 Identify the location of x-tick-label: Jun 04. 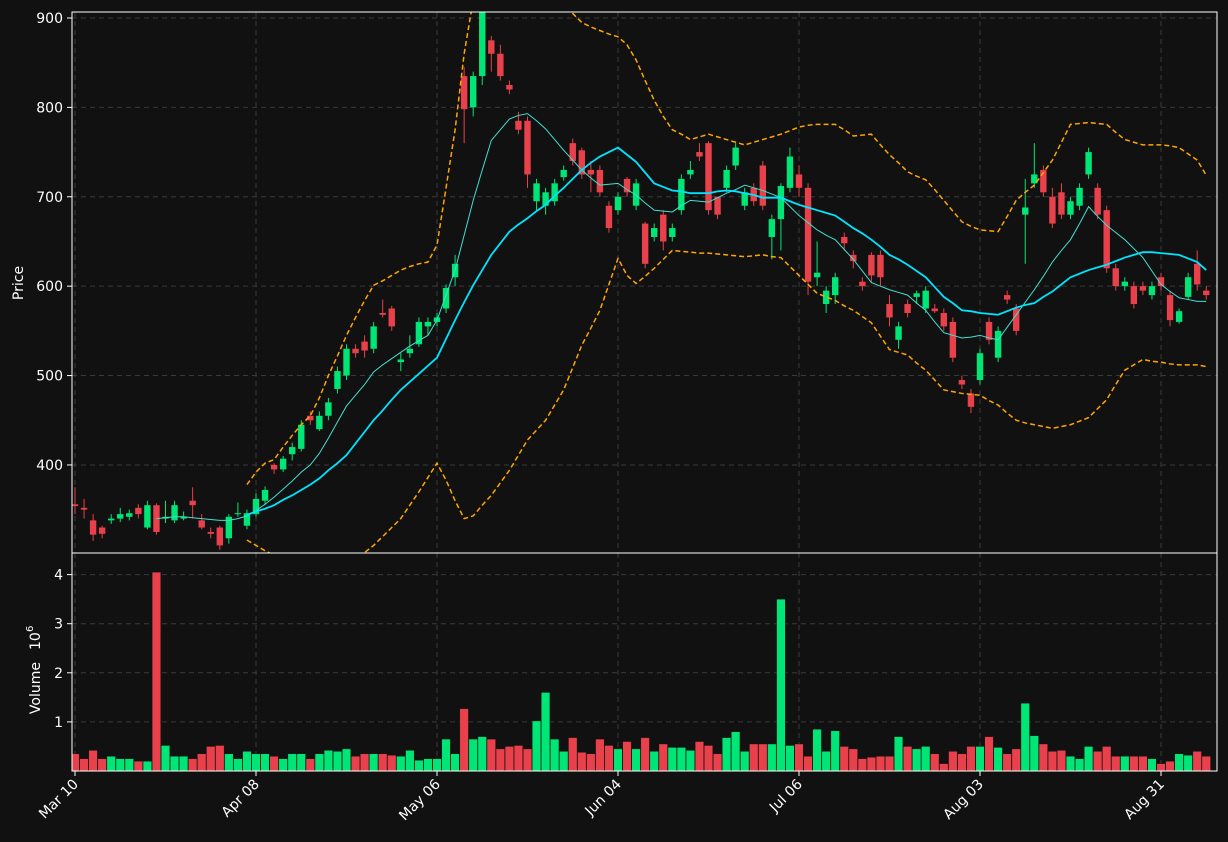
(603, 797).